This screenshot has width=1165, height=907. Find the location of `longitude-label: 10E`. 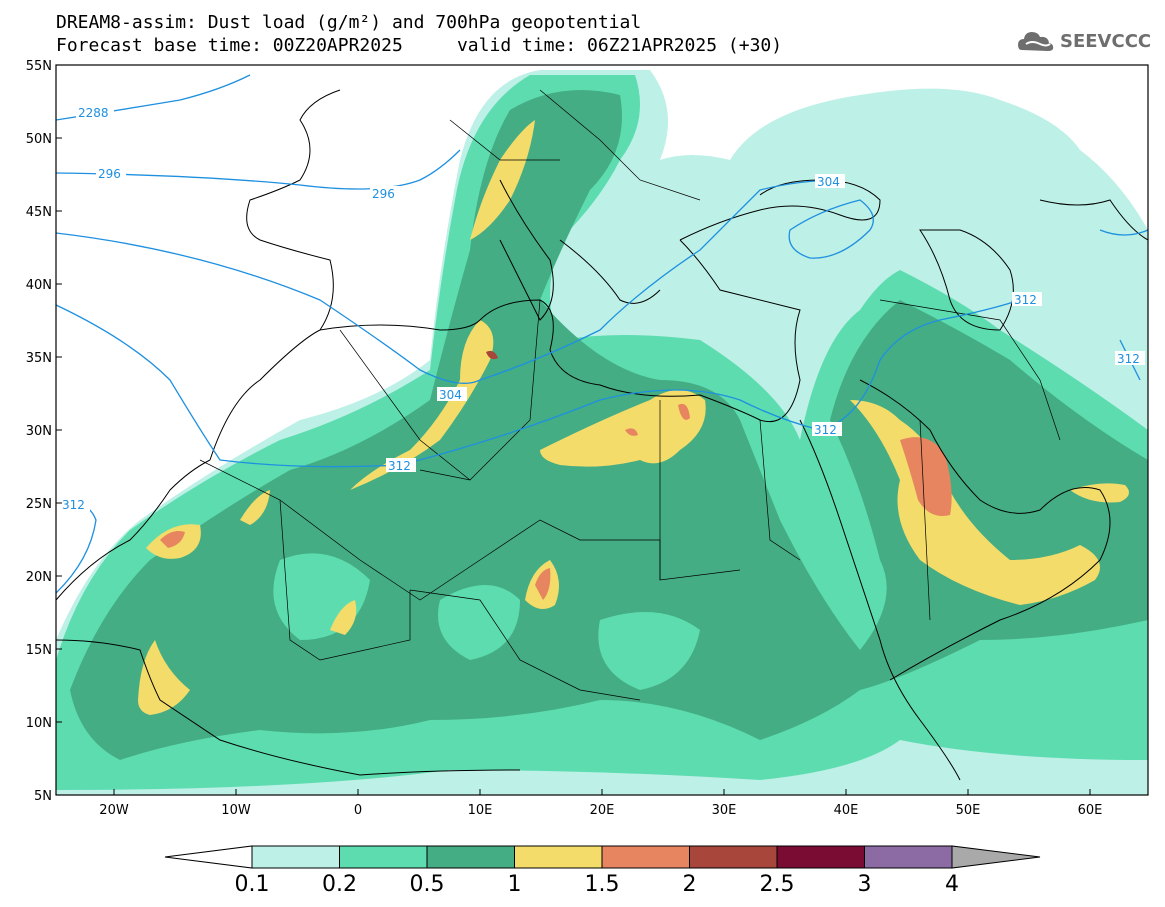

longitude-label: 10E is located at coordinates (480, 810).